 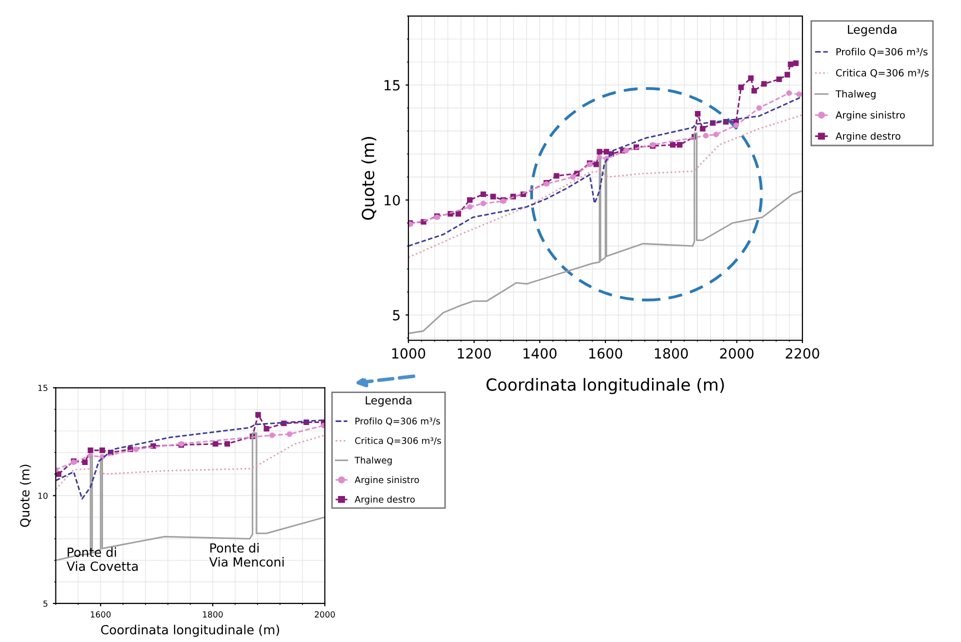 I want to click on x-tick-label: 1000, so click(x=409, y=353).